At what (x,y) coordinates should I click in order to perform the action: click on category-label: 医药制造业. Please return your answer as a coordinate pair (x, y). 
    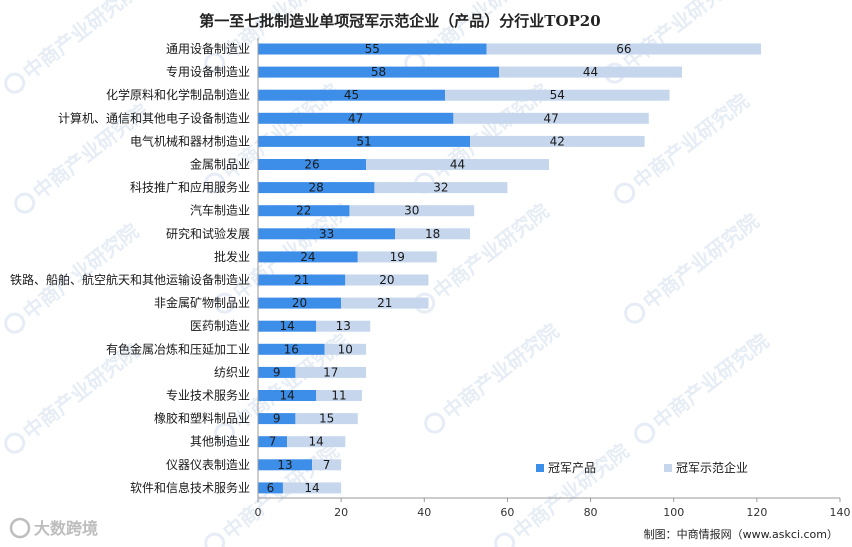
    Looking at the image, I should click on (220, 326).